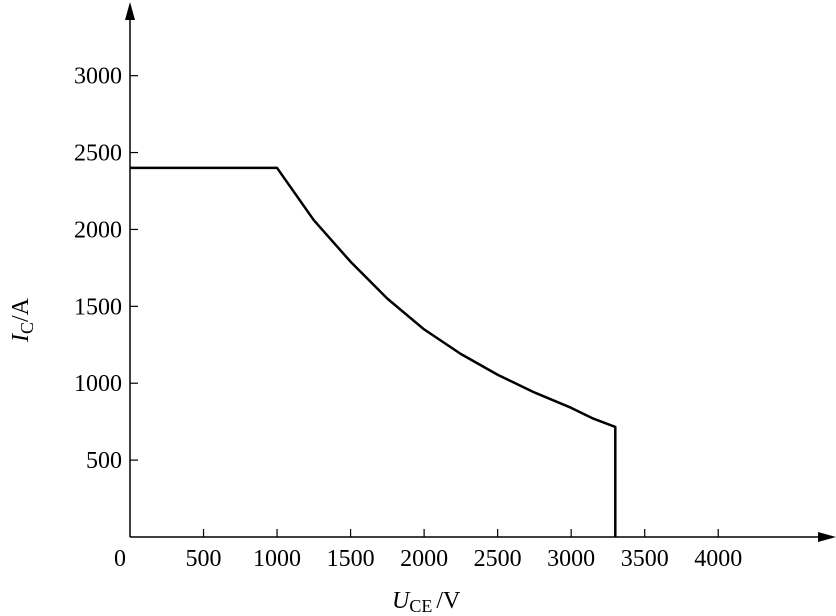  I want to click on x-label-unit: /V, so click(448, 601).